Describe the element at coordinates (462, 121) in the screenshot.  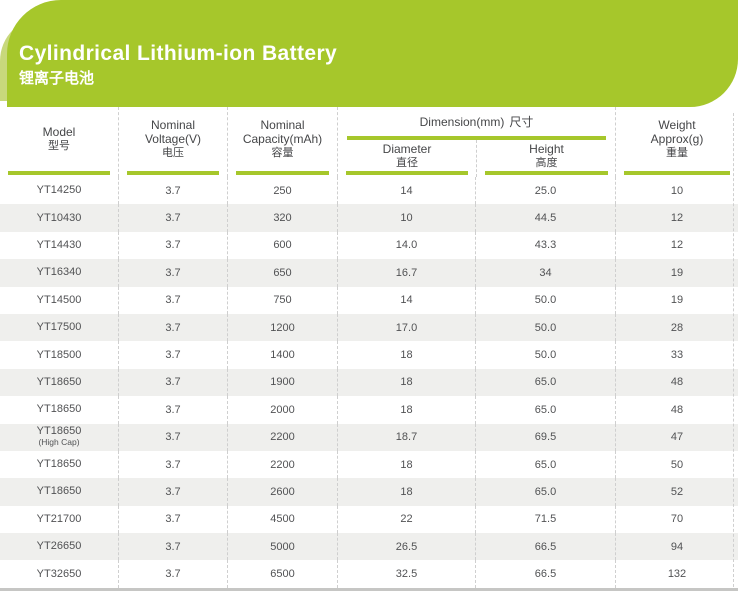
I see `header-dimension-label: Dimension(mm)` at that location.